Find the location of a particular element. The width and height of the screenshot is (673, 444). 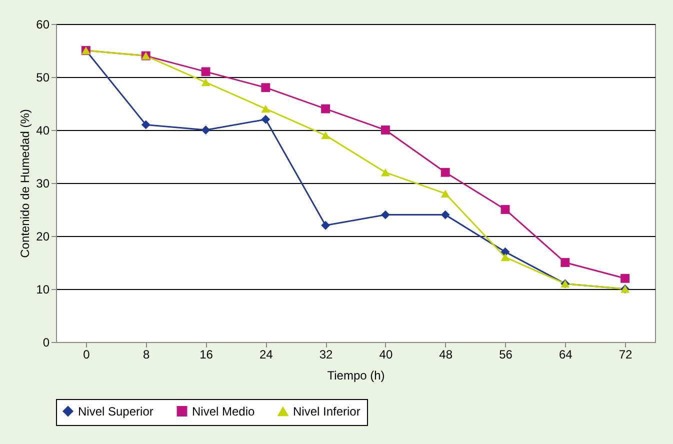

y-tick-label: 50 is located at coordinates (43, 77).